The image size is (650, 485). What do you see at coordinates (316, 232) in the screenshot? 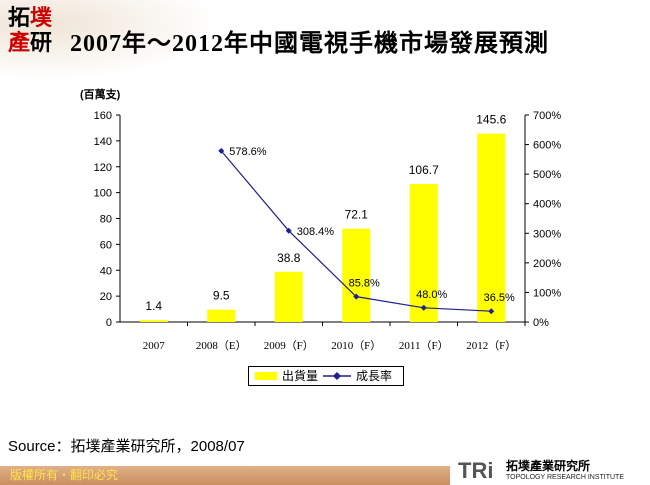
I see `growth-label: 308.4%` at bounding box center [316, 232].